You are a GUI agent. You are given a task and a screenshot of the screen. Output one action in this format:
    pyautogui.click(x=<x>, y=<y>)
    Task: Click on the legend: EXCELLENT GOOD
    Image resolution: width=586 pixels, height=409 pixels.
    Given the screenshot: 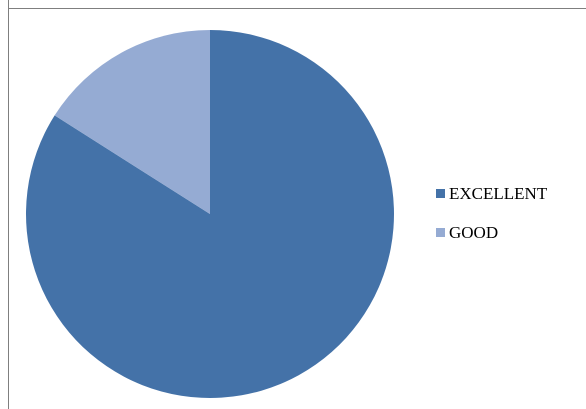 What is the action you would take?
    pyautogui.click(x=491, y=219)
    